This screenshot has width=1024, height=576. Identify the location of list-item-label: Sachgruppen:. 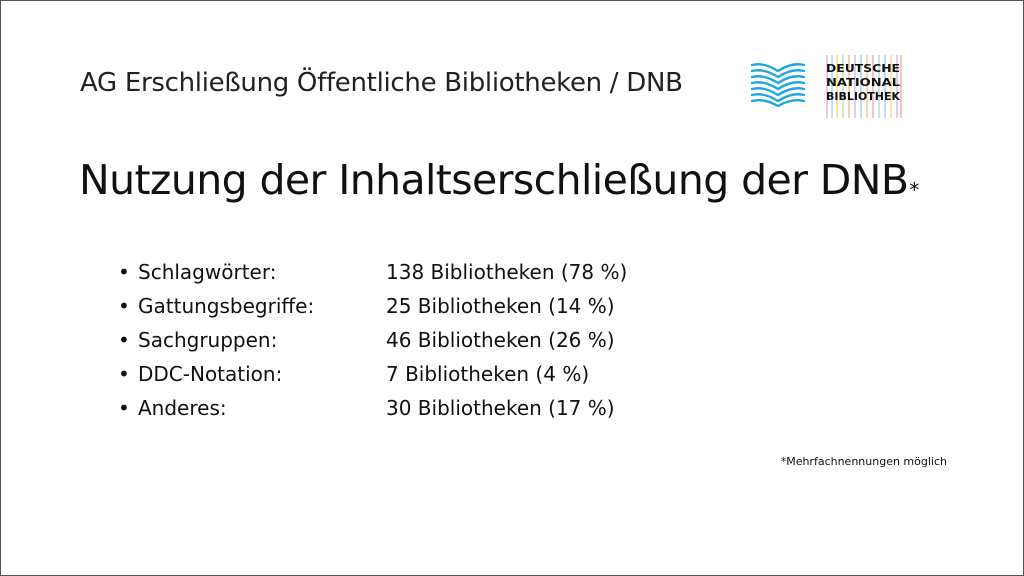
(208, 340).